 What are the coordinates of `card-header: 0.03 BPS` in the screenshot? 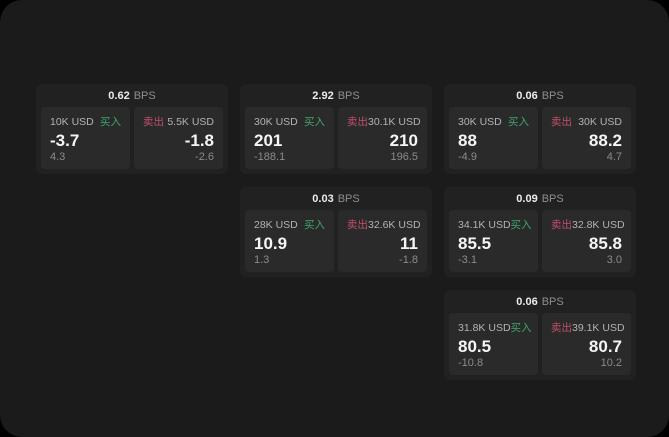 It's located at (336, 198).